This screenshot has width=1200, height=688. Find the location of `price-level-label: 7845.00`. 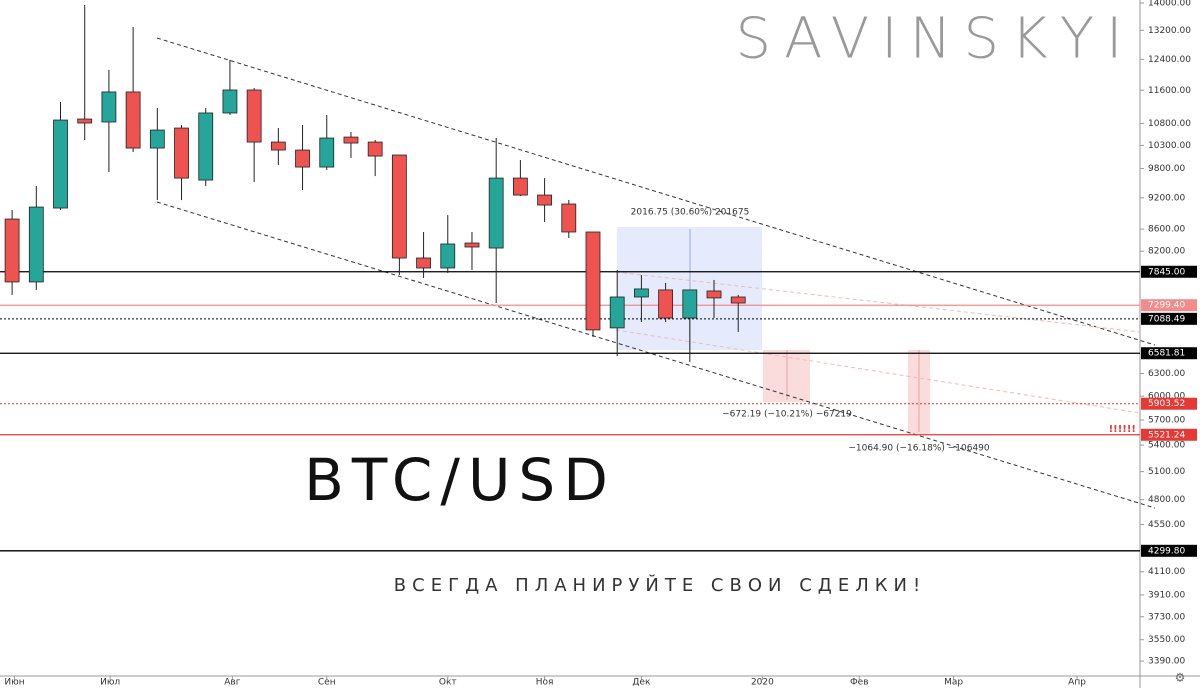

price-level-label: 7845.00 is located at coordinates (1166, 272).